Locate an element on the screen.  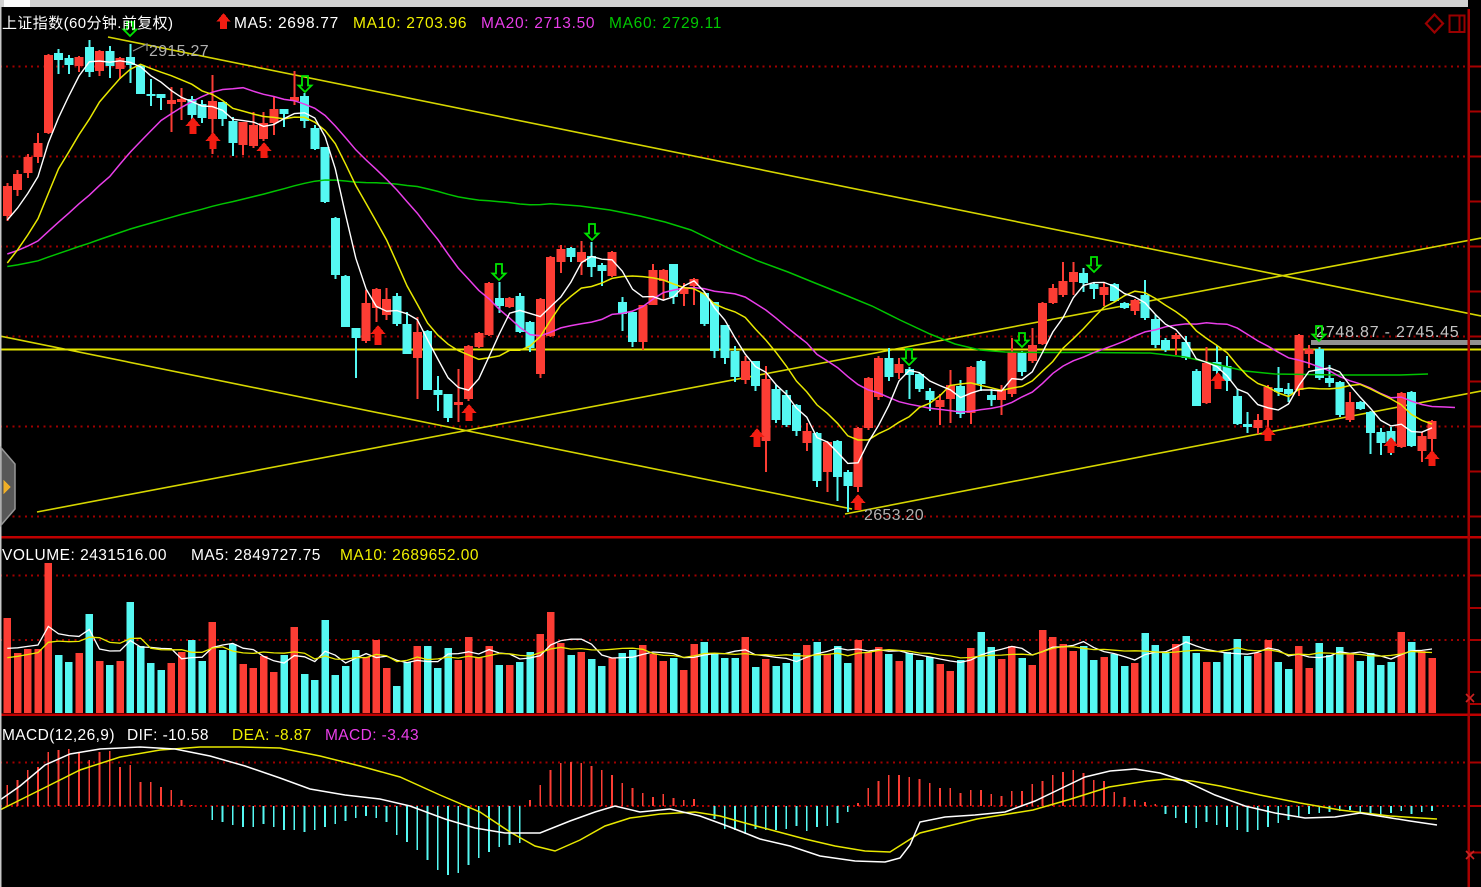
svg-text: MACD(12,26,9) is located at coordinates (58, 735).